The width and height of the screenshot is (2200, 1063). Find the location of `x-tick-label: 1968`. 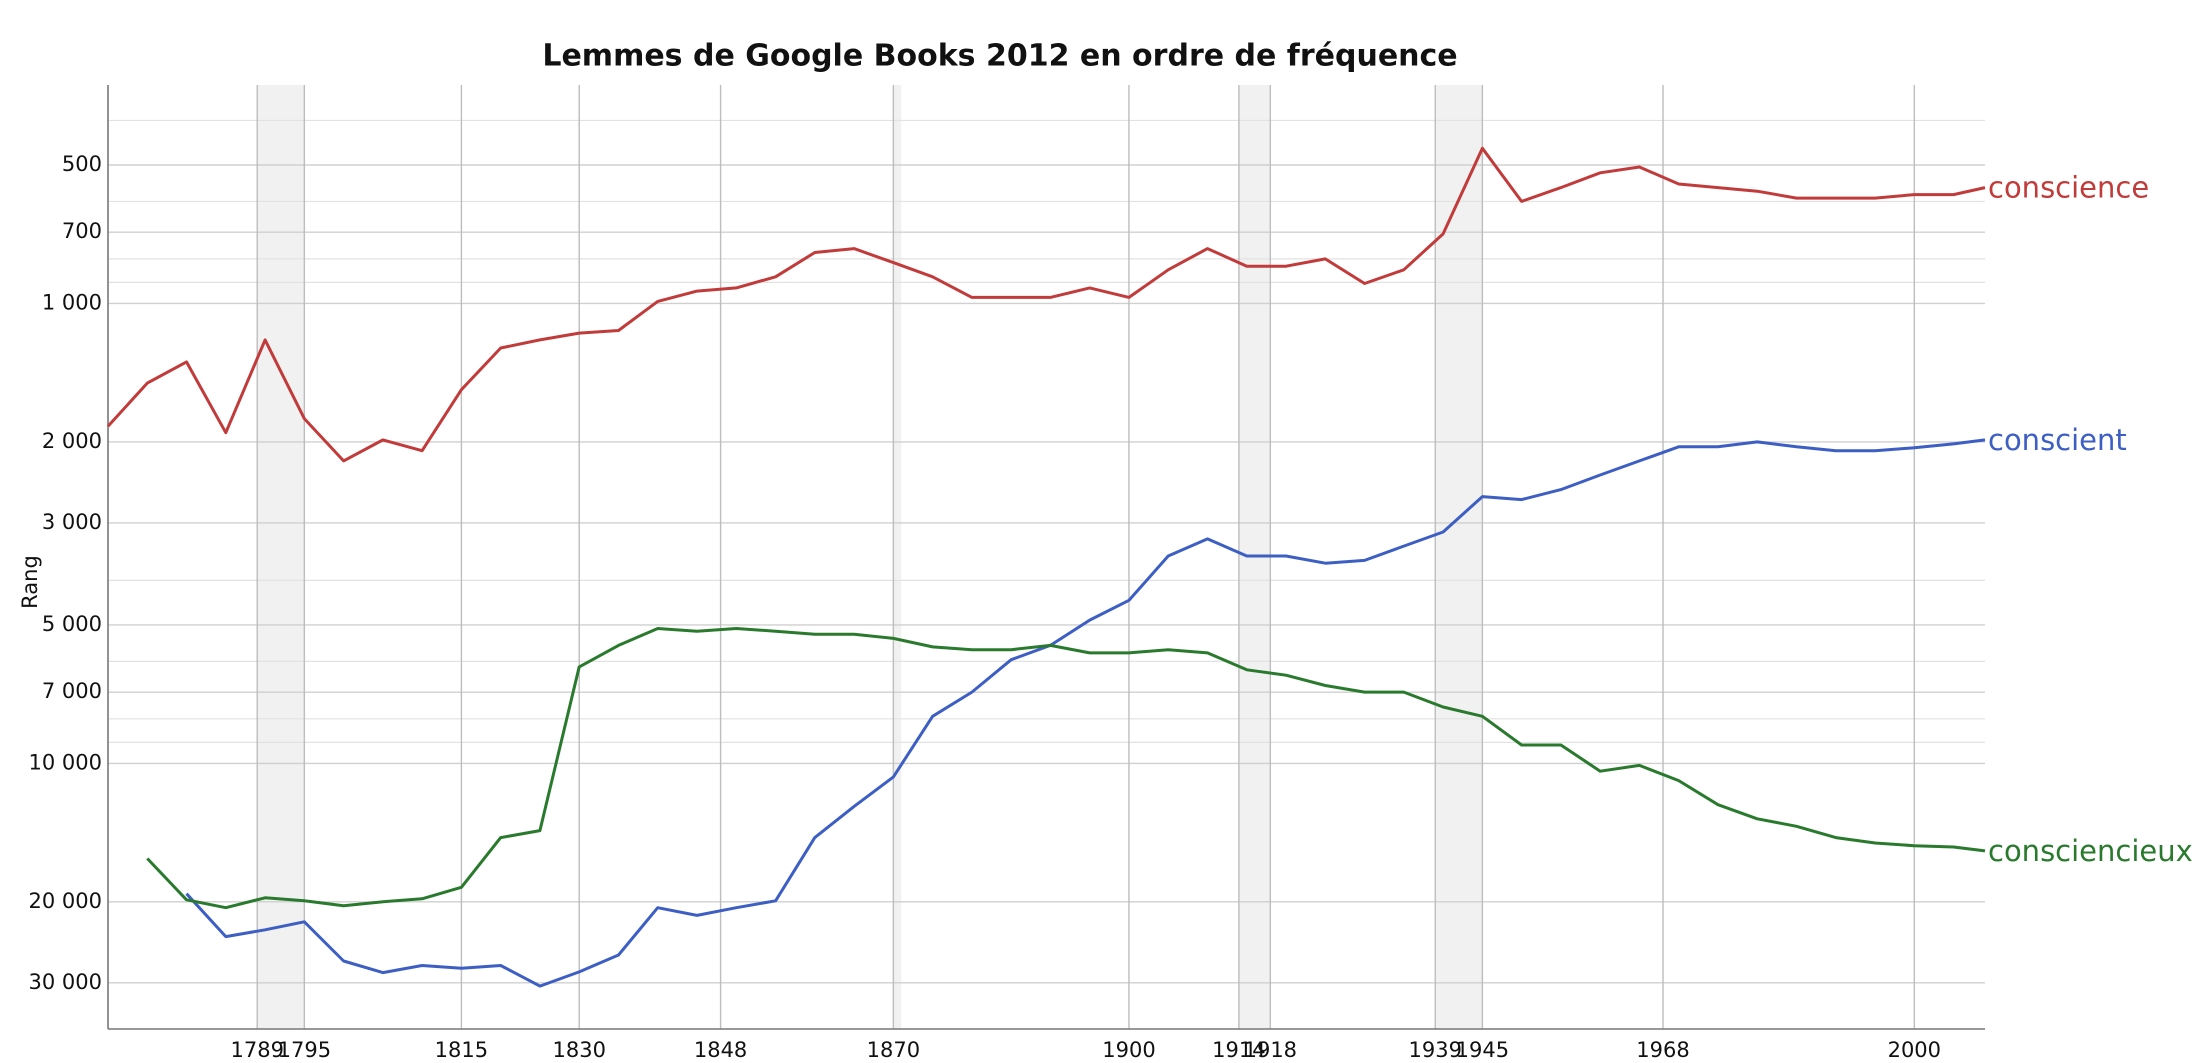

x-tick-label: 1968 is located at coordinates (1662, 1050).